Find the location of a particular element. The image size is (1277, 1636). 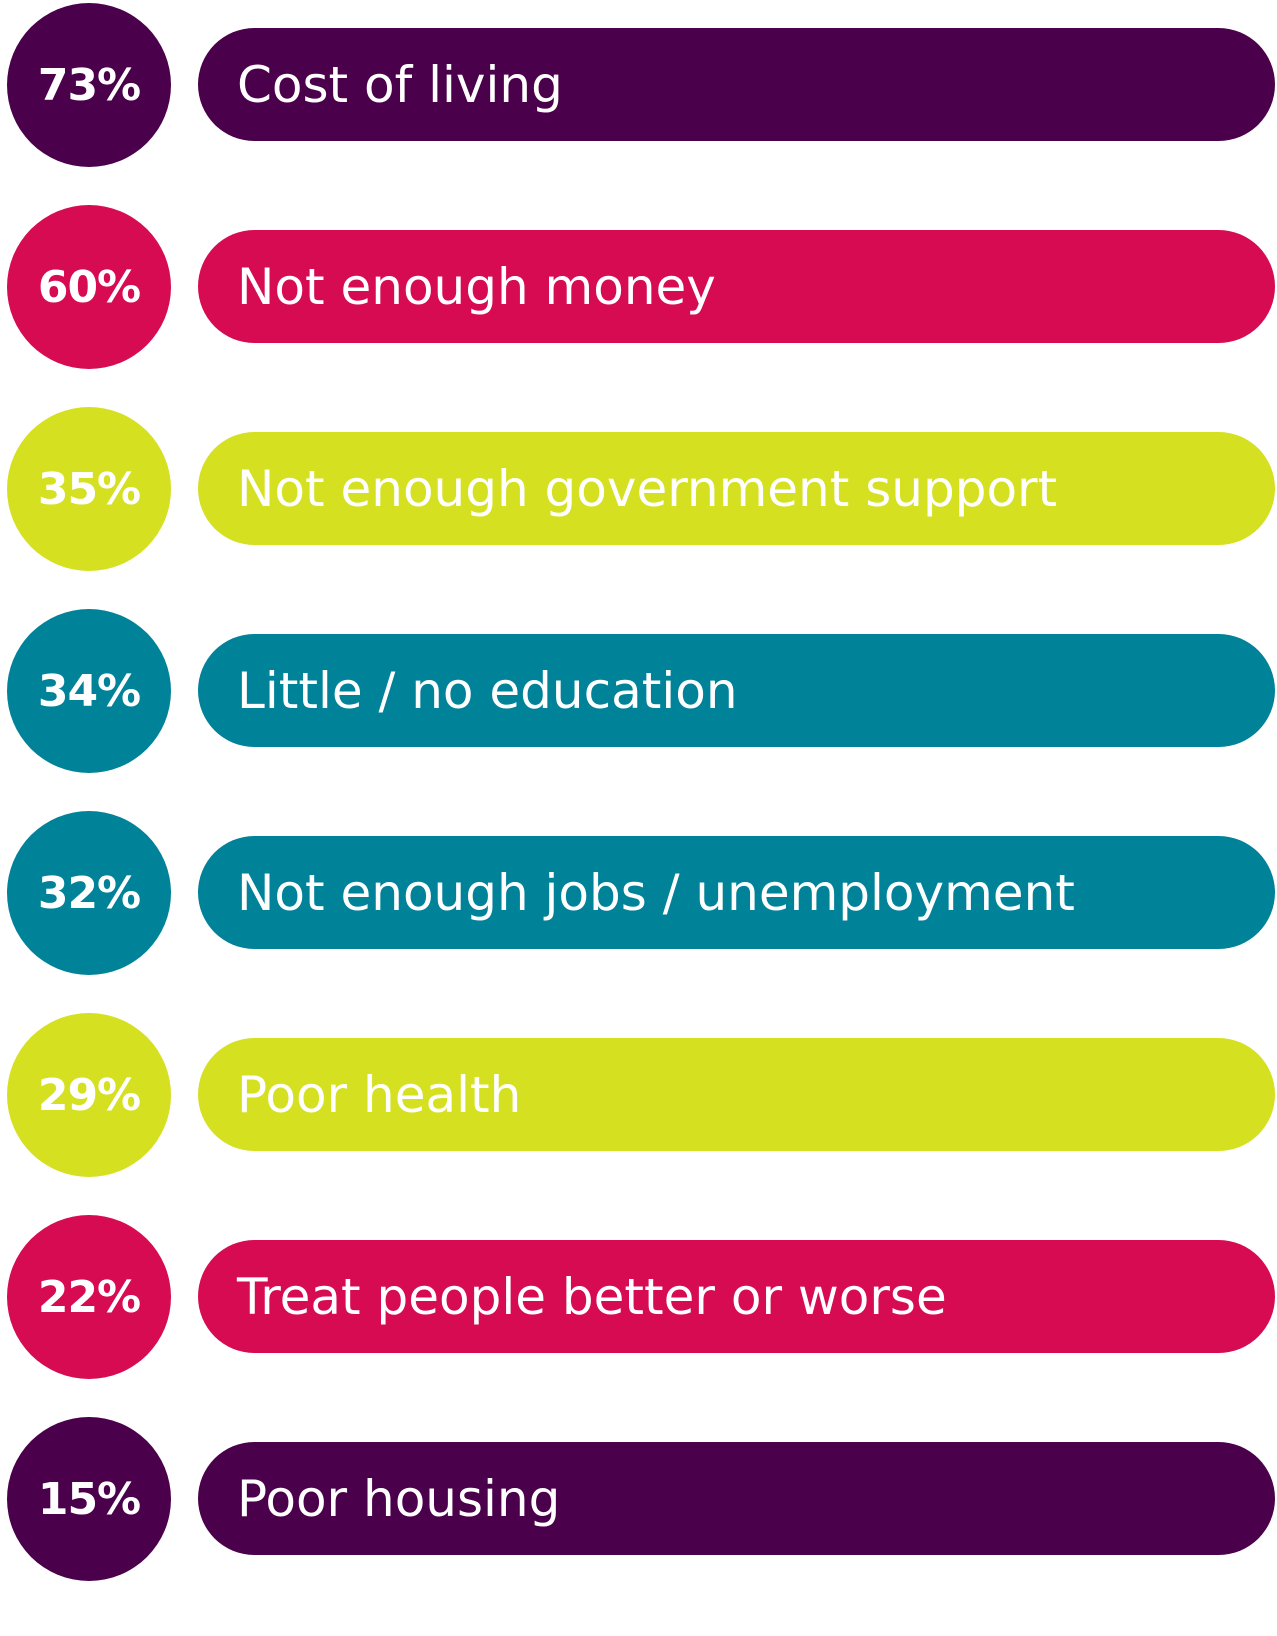

chart-row: 73% Cost of living is located at coordinates (638, 85).